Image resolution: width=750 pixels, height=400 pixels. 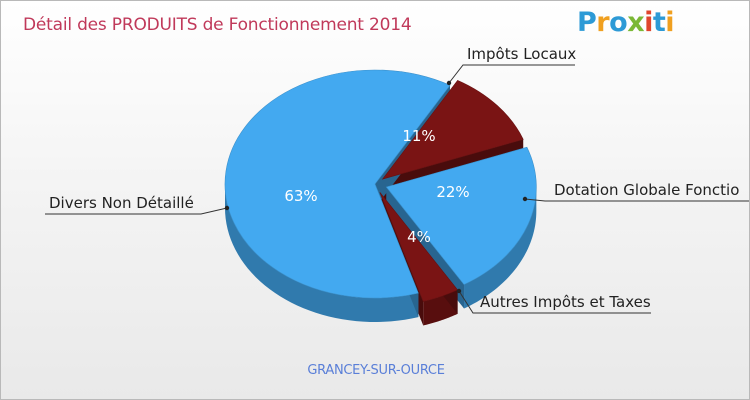 I want to click on callout-impots-locaux: Impôts Locaux, so click(x=511, y=65).